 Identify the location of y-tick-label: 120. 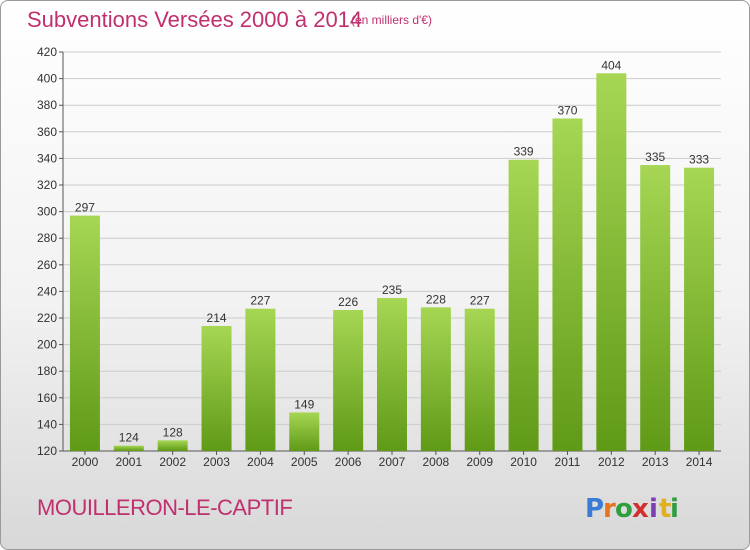
(47, 451).